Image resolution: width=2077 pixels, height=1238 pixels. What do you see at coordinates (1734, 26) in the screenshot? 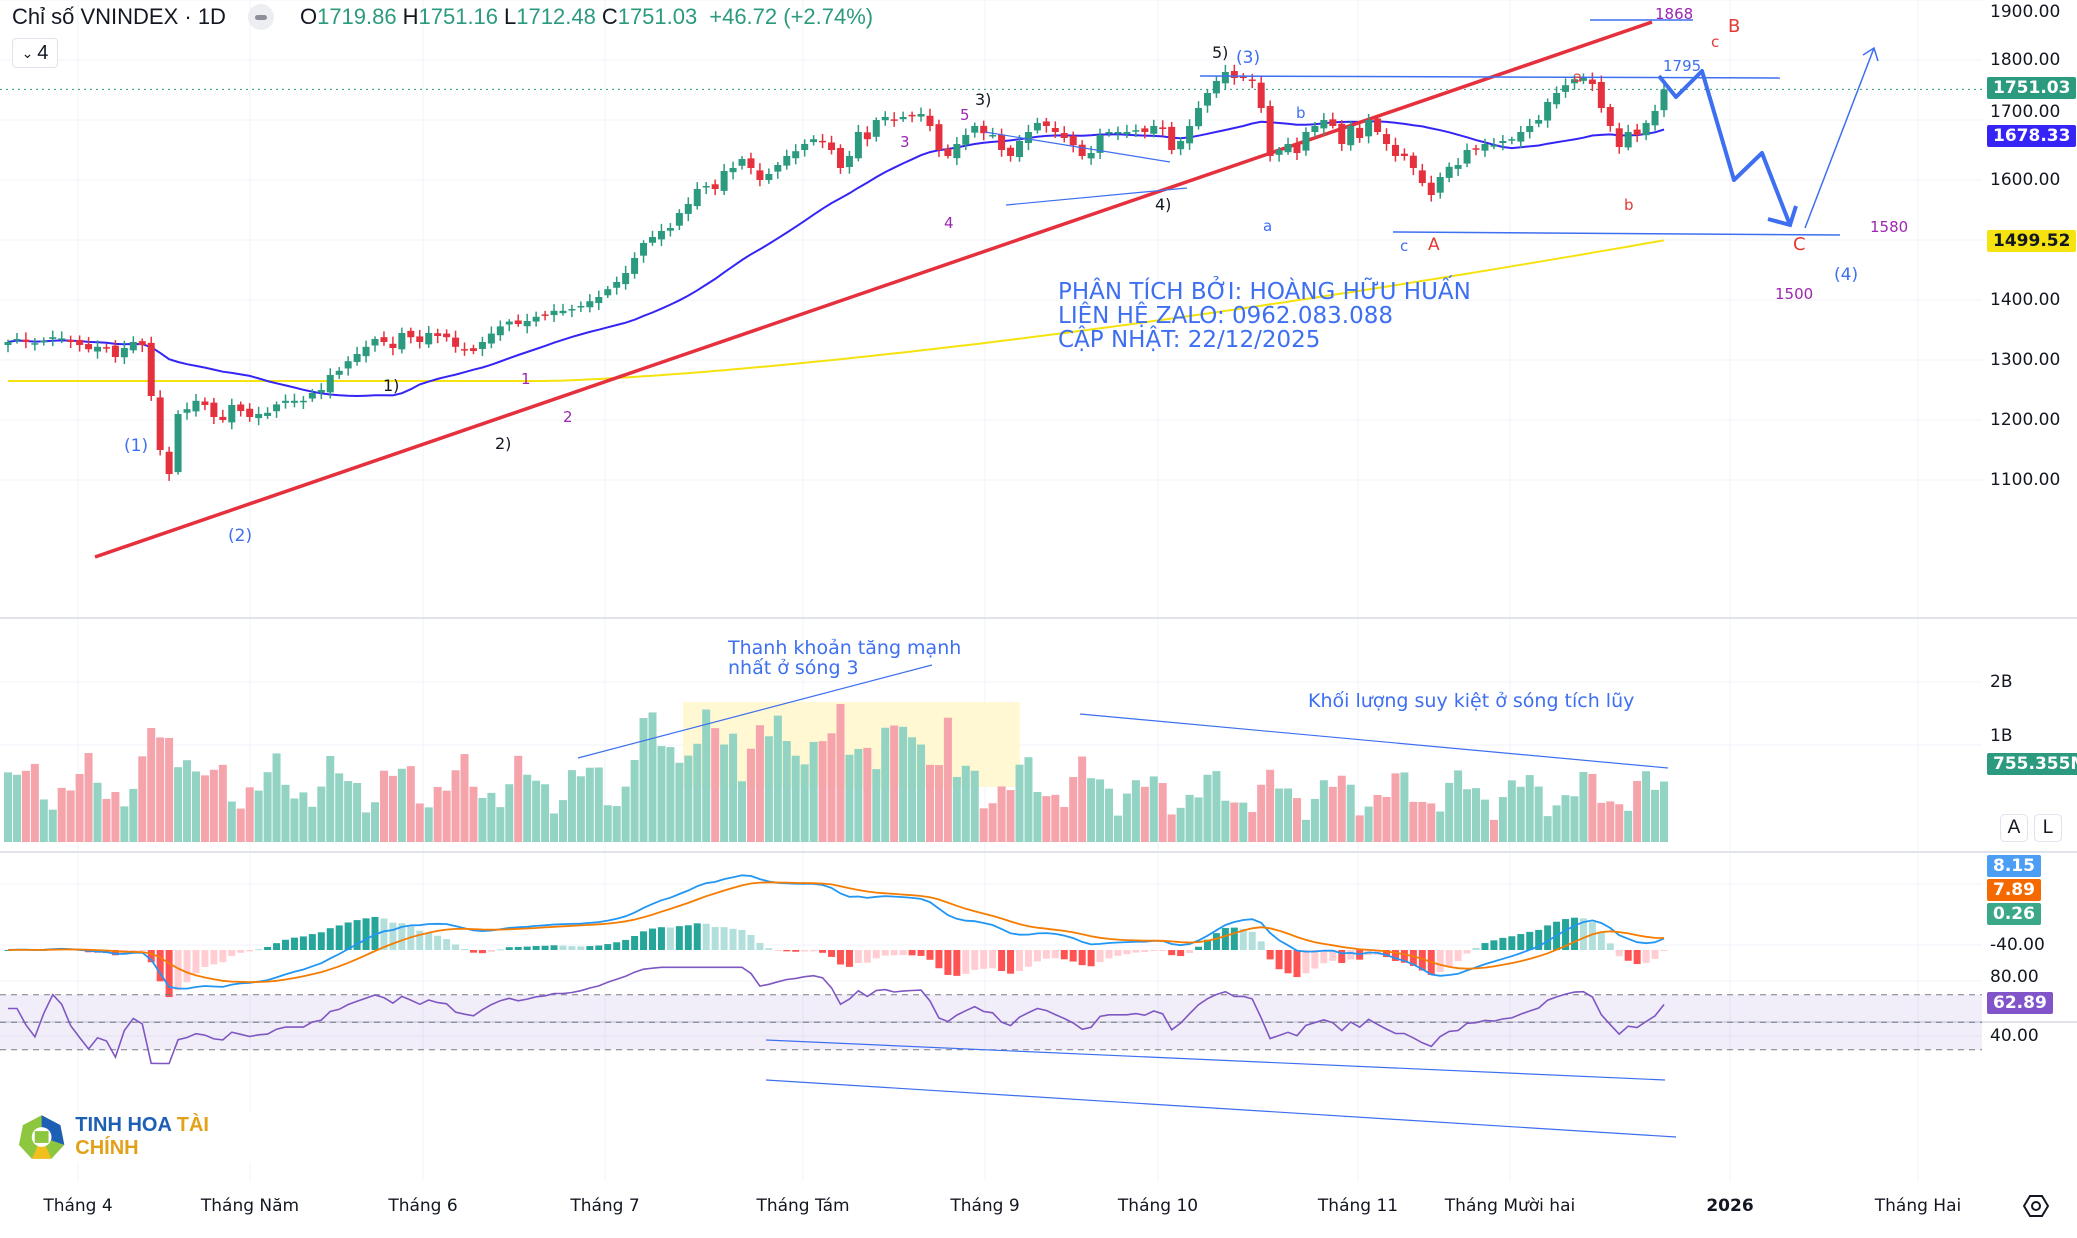
I see `wave-label: B` at bounding box center [1734, 26].